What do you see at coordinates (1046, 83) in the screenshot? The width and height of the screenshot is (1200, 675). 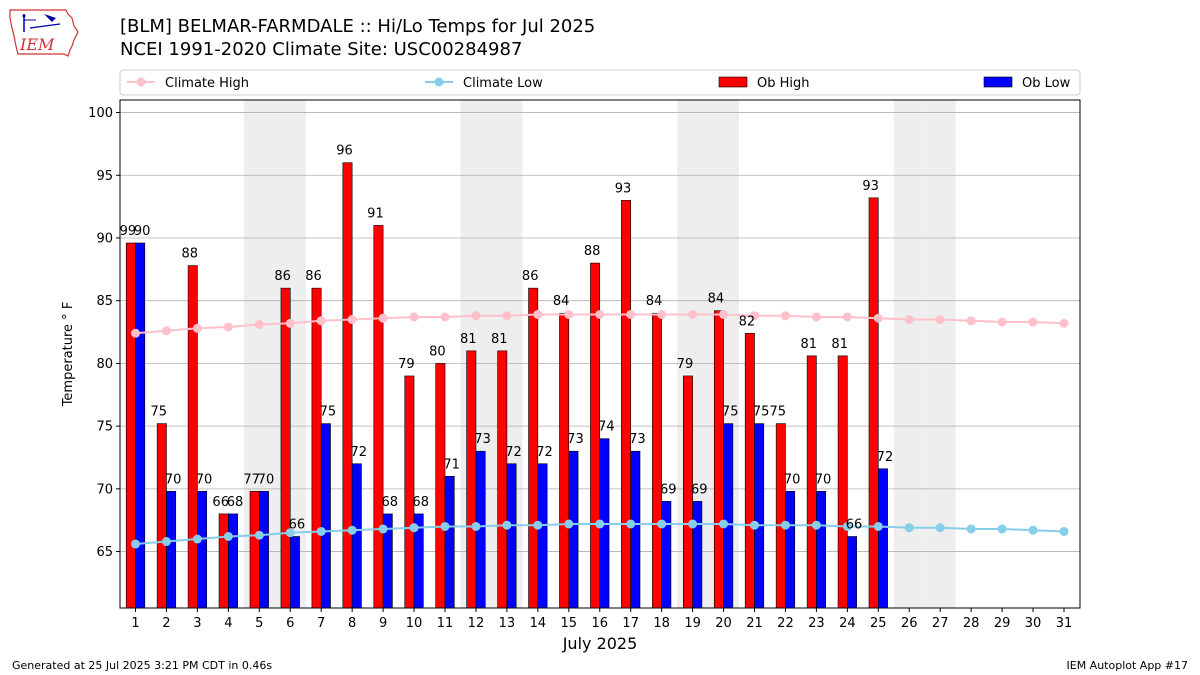 I see `legend-ob-low-label: Ob Low` at bounding box center [1046, 83].